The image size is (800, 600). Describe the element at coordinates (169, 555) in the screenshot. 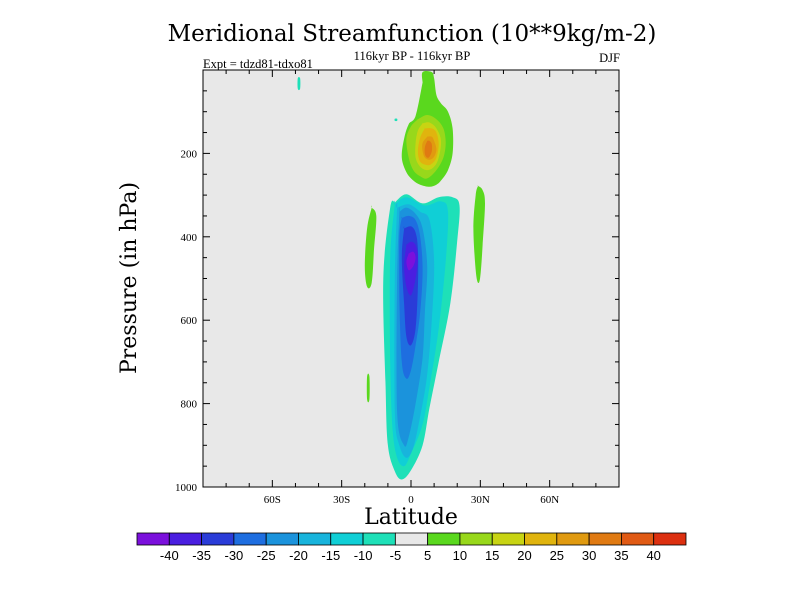

I see `colorbar-label: -40` at that location.